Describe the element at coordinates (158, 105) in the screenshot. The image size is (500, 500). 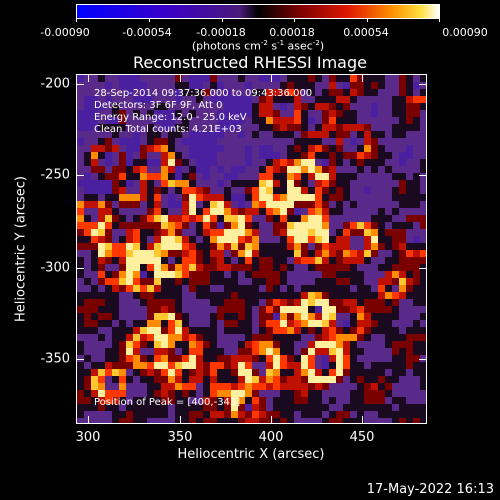
I see `info-detectors: Detectors: 3F 6F 9F, Att 0` at that location.